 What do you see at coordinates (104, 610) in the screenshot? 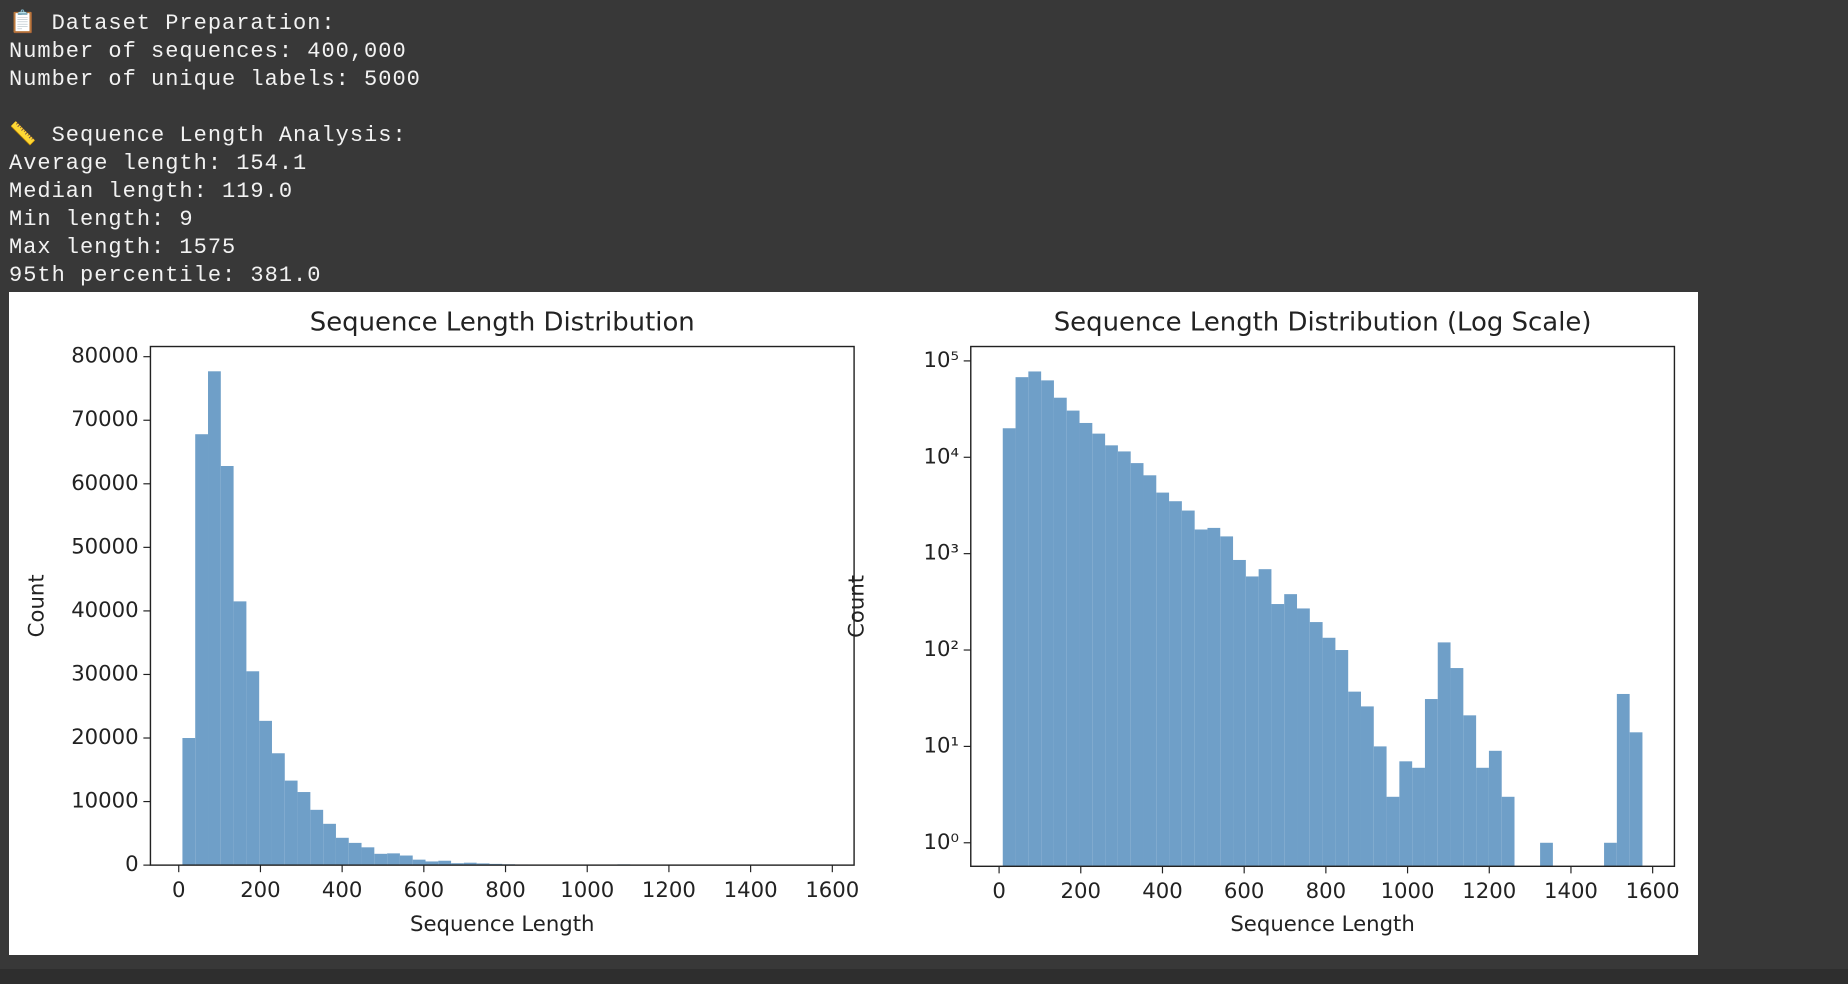
I see `y-tick-label: 40000` at bounding box center [104, 610].